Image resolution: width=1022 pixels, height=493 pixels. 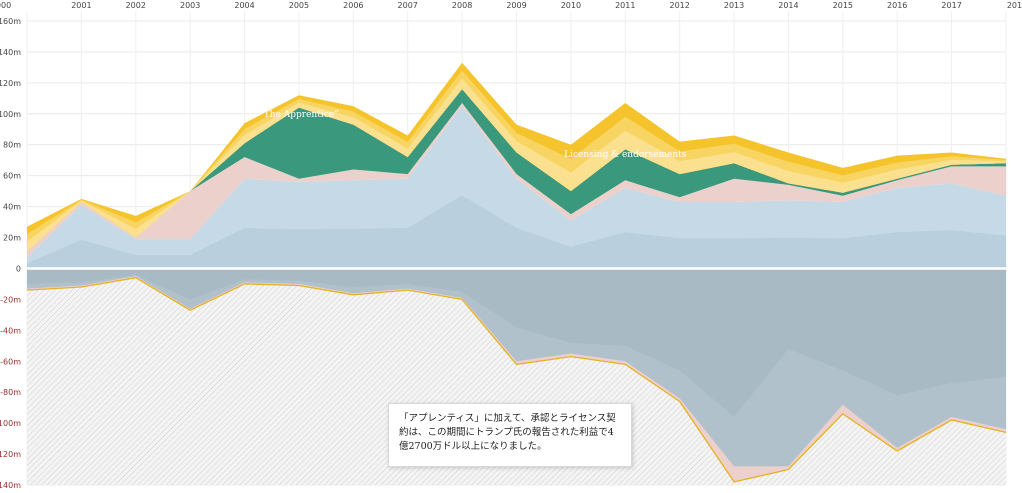 What do you see at coordinates (10, 114) in the screenshot?
I see `y-tick-label: 100m` at bounding box center [10, 114].